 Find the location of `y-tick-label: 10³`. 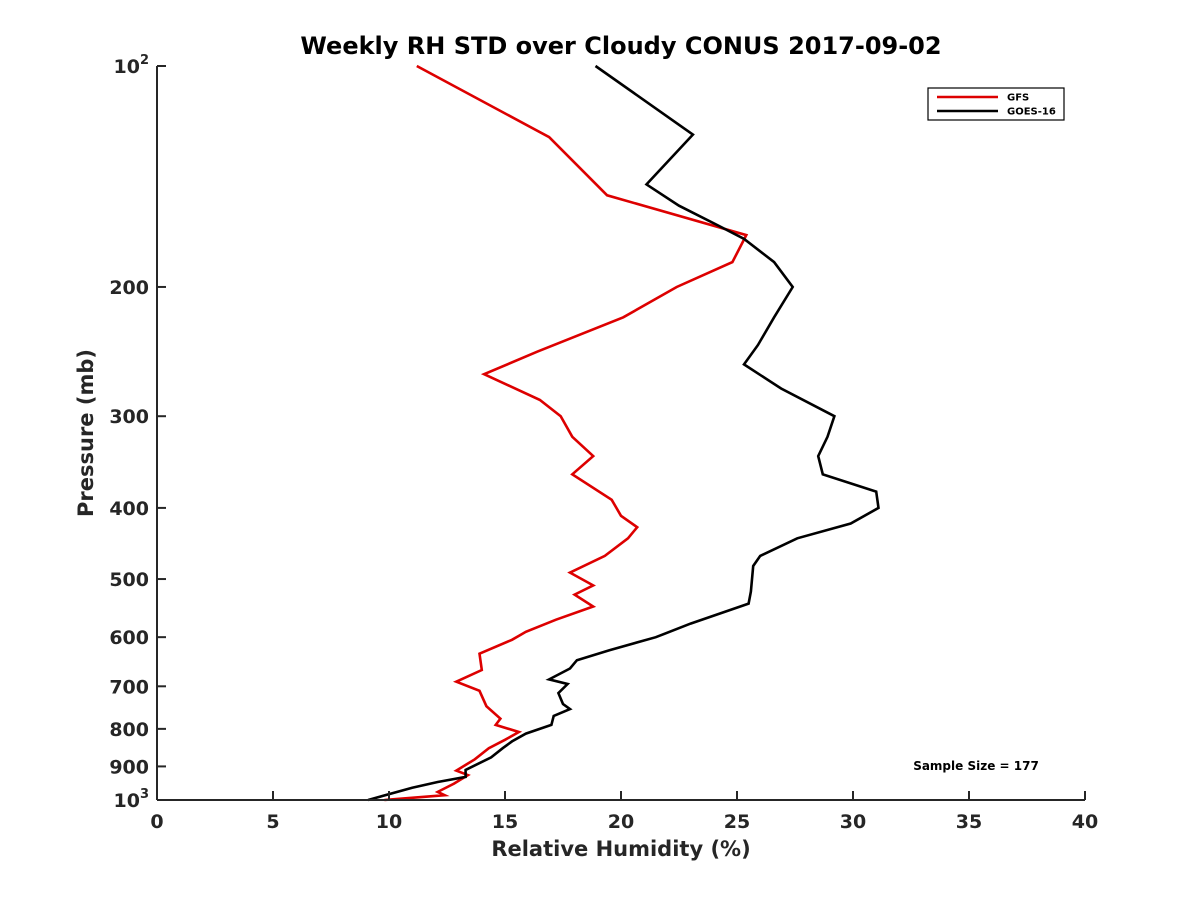

y-tick-label: 10³ is located at coordinates (132, 799).